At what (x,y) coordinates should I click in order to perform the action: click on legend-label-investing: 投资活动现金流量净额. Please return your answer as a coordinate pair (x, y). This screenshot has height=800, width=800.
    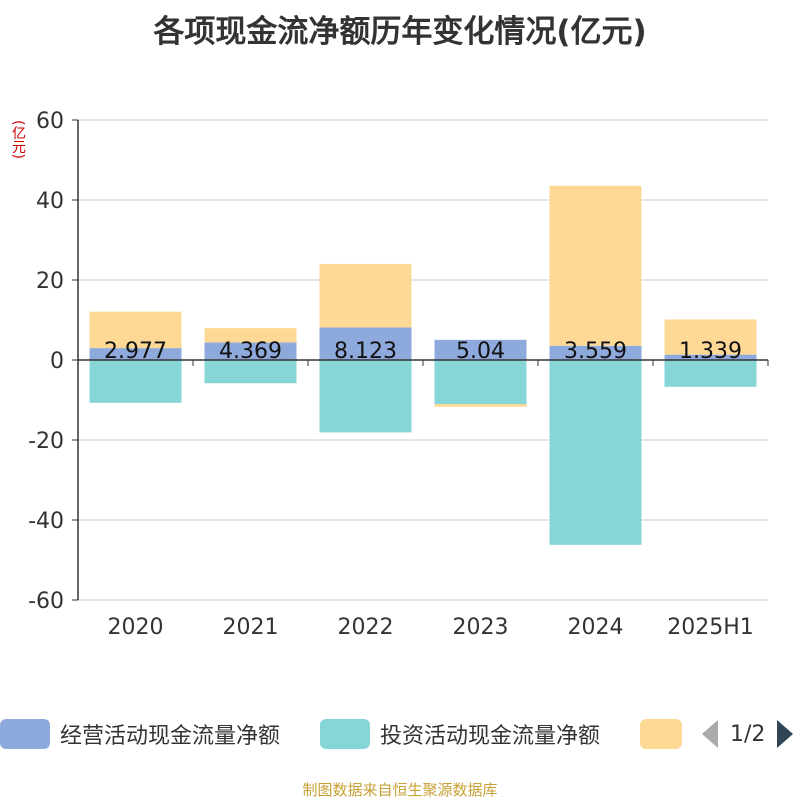
    Looking at the image, I should click on (490, 736).